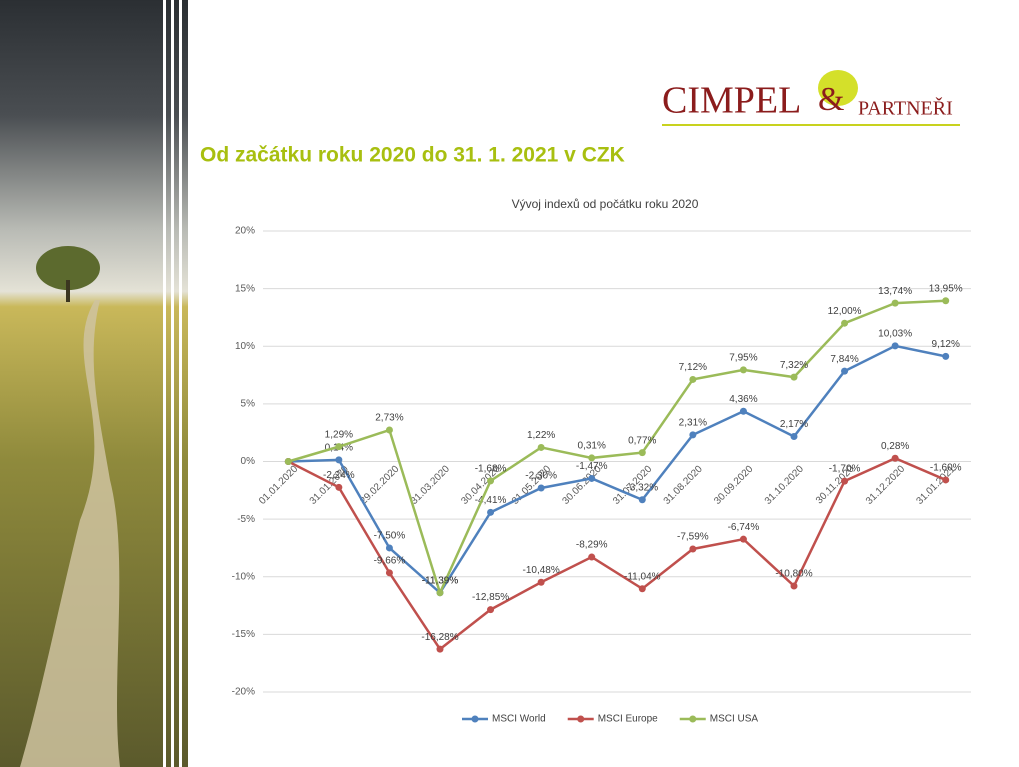  What do you see at coordinates (541, 570) in the screenshot?
I see `data-label: -10,48%` at bounding box center [541, 570].